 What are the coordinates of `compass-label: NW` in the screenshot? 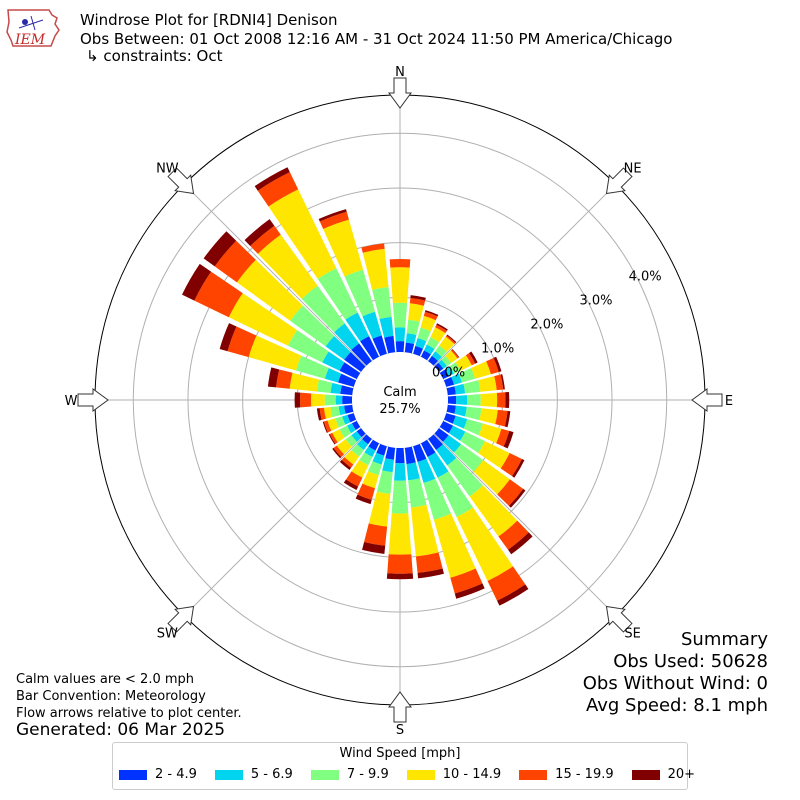 It's located at (167, 168).